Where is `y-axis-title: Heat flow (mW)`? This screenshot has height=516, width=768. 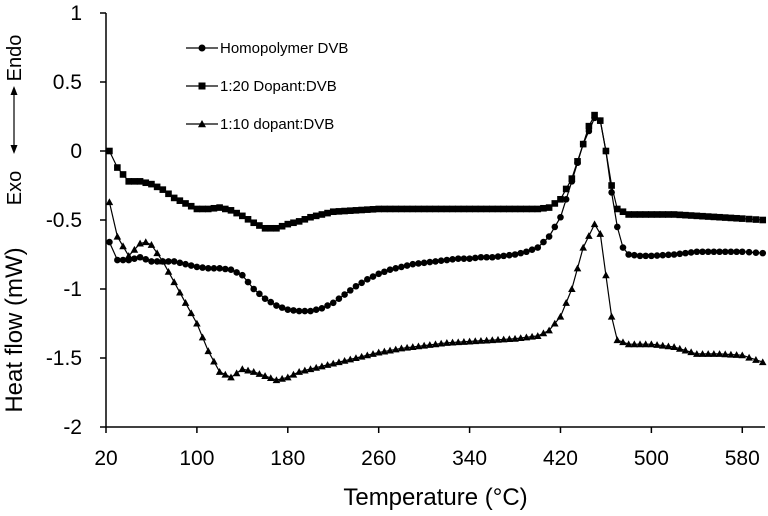
y-axis-title: Heat flow (mW) is located at coordinates (14, 329).